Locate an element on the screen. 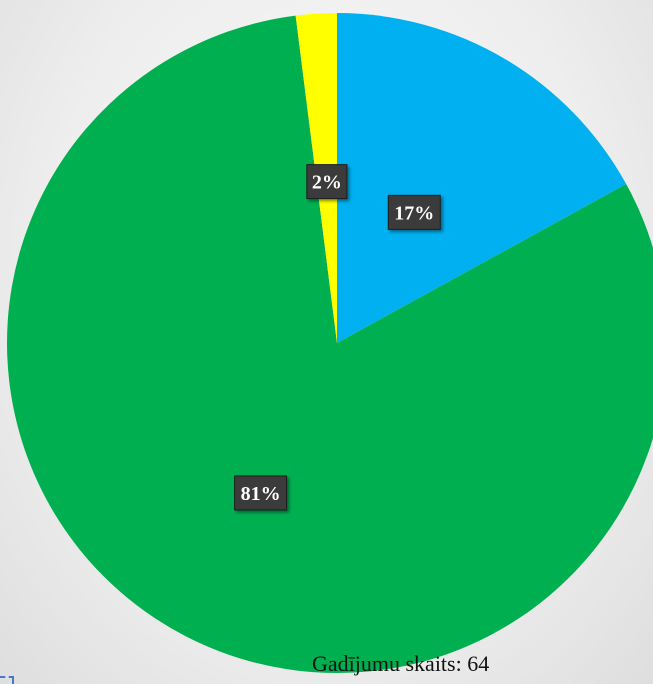 The image size is (653, 684). data-label-17: 17% is located at coordinates (414, 212).